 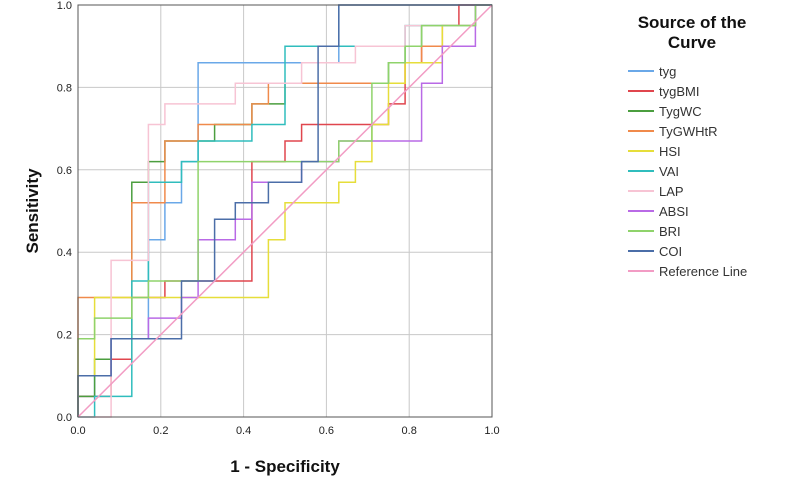 I want to click on x-tick-label: 0.0, so click(x=77, y=431).